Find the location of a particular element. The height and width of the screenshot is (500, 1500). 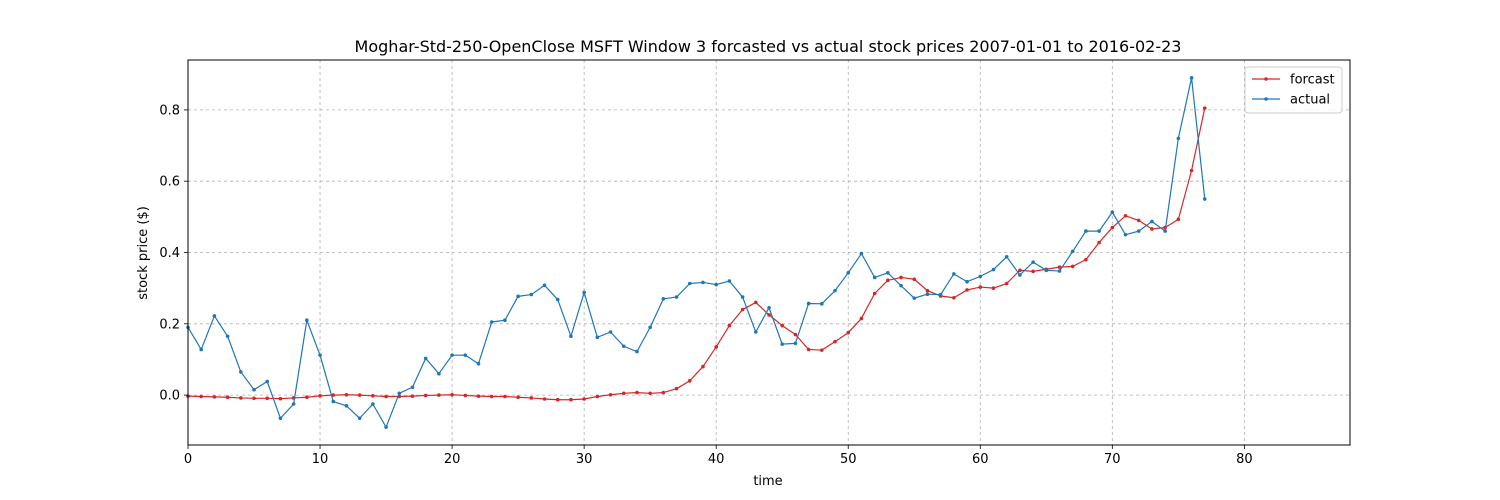

y-tick-label: 0.4 is located at coordinates (169, 253).